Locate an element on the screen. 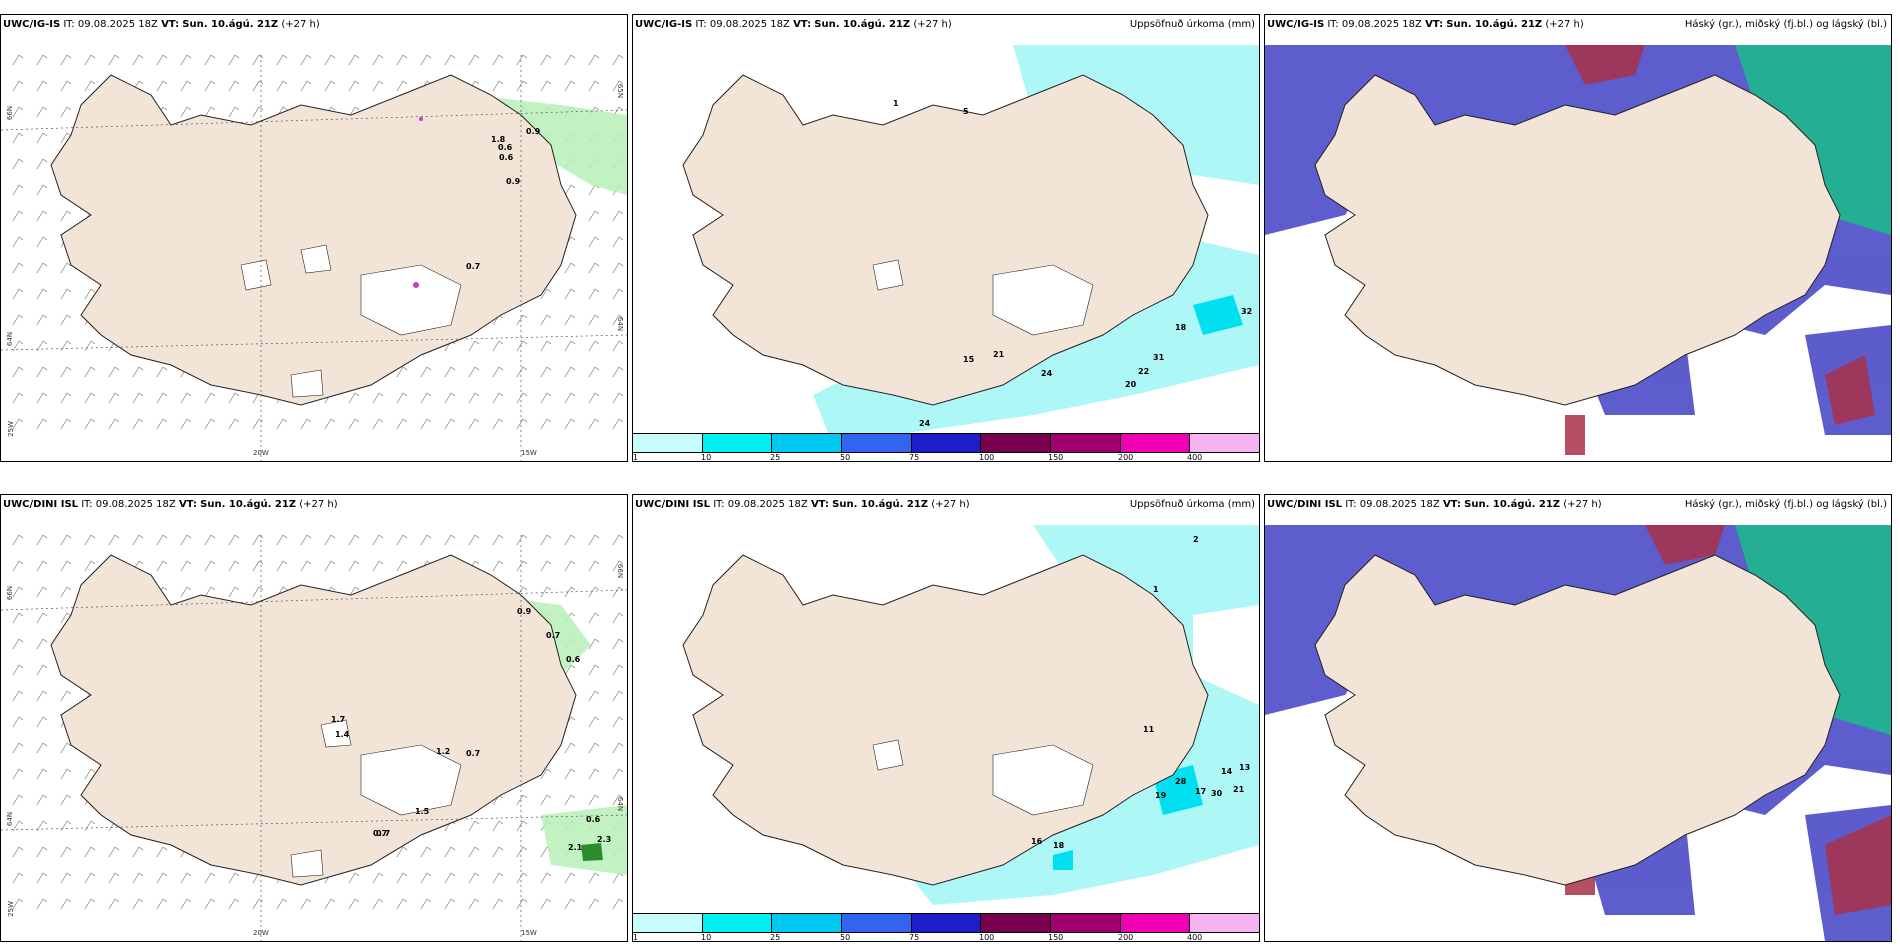 This screenshot has height=950, width=1900. wind-map is located at coordinates (314, 728).